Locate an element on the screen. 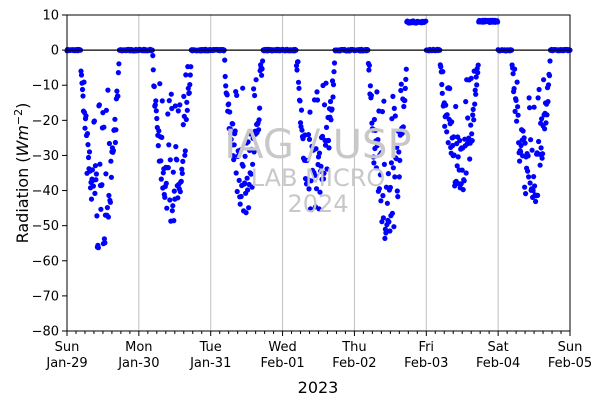 This screenshot has width=604, height=408. x-tick-label-date: Feb-01 is located at coordinates (282, 363).